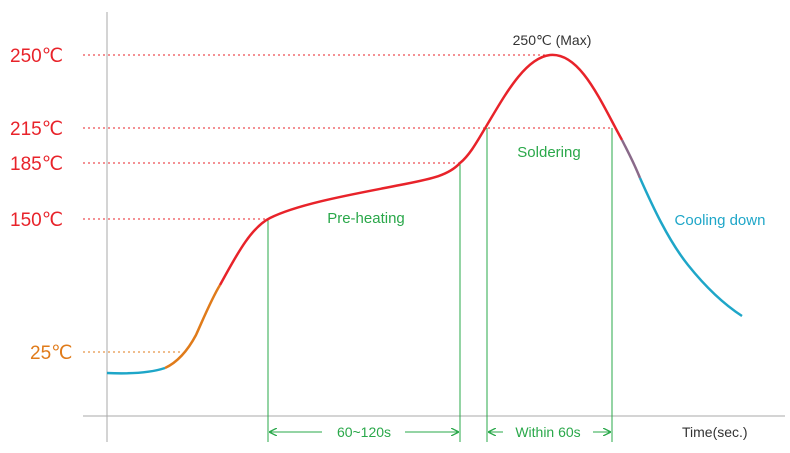 The height and width of the screenshot is (453, 790). What do you see at coordinates (720, 220) in the screenshot?
I see `zone-label-cooling: Cooling down` at bounding box center [720, 220].